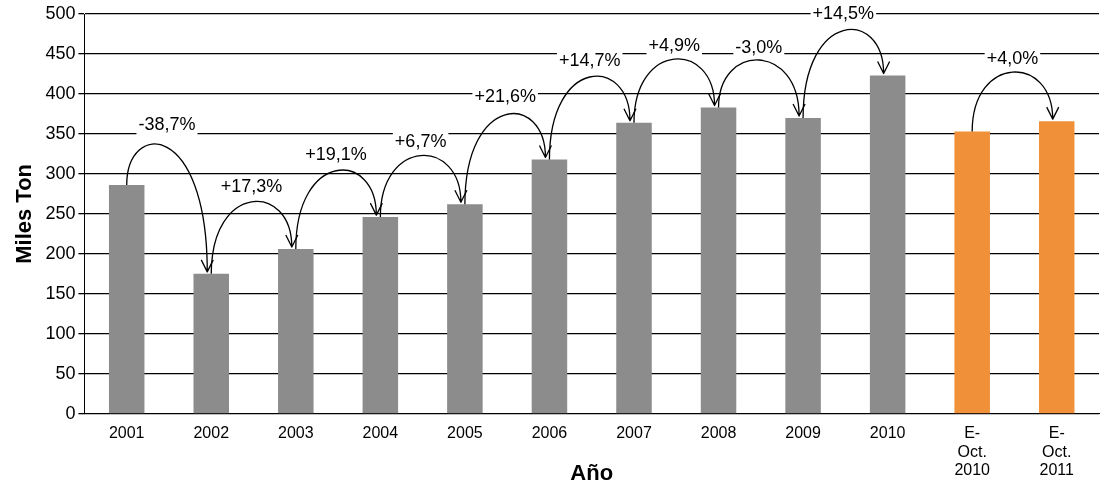  What do you see at coordinates (60, 132) in the screenshot?
I see `y-tick-label: 350` at bounding box center [60, 132].